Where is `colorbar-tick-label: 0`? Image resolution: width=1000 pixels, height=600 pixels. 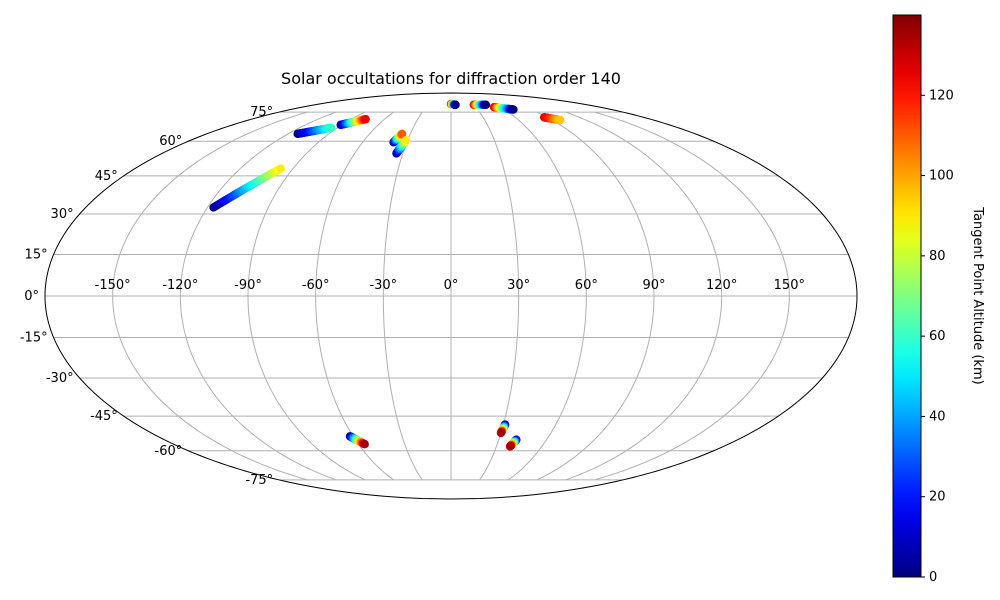
colorbar-tick-label: 0 is located at coordinates (933, 577).